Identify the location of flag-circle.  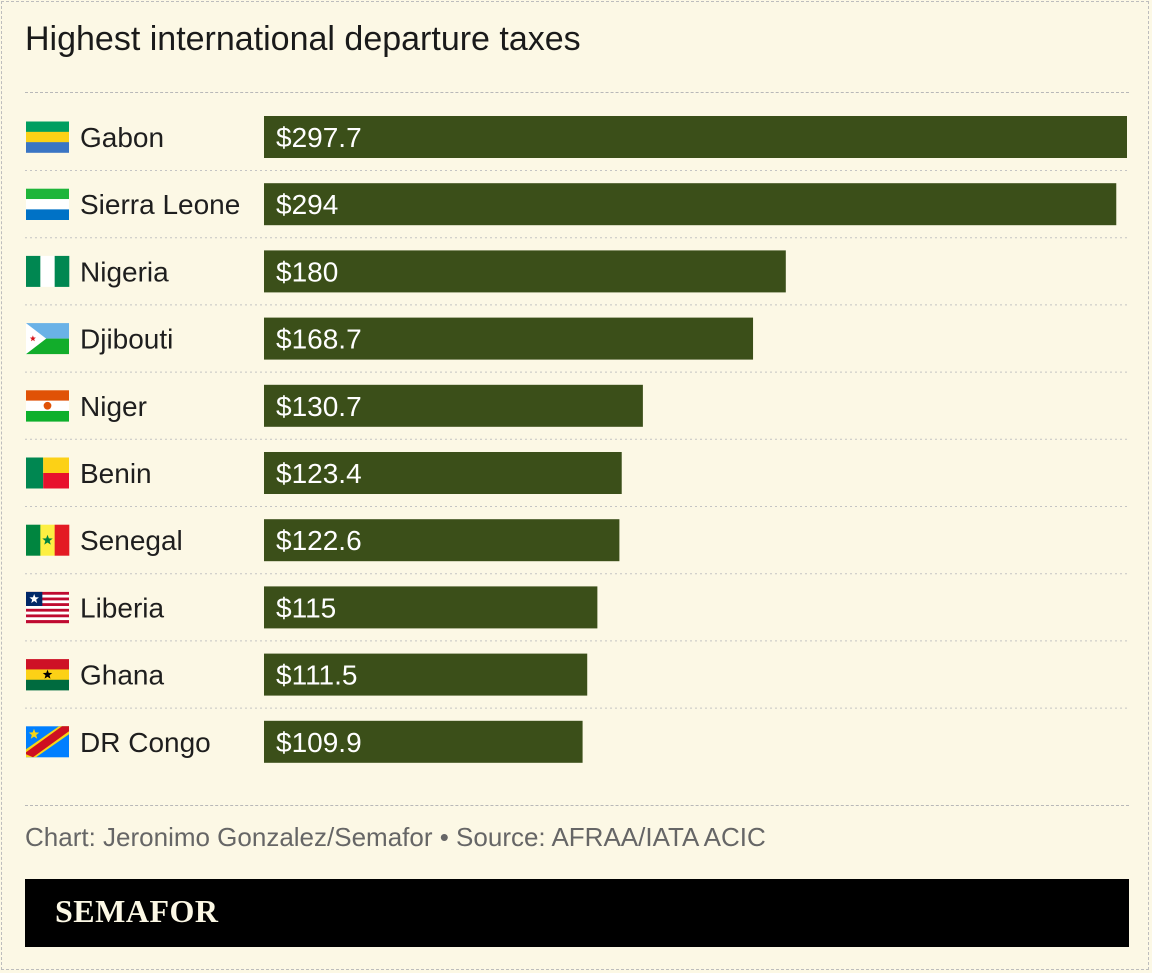
(47, 405).